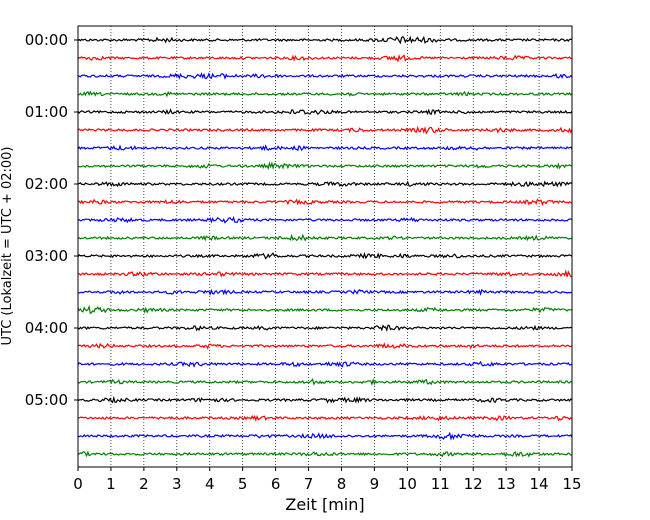  What do you see at coordinates (210, 484) in the screenshot?
I see `x-tick-label: 4` at bounding box center [210, 484].